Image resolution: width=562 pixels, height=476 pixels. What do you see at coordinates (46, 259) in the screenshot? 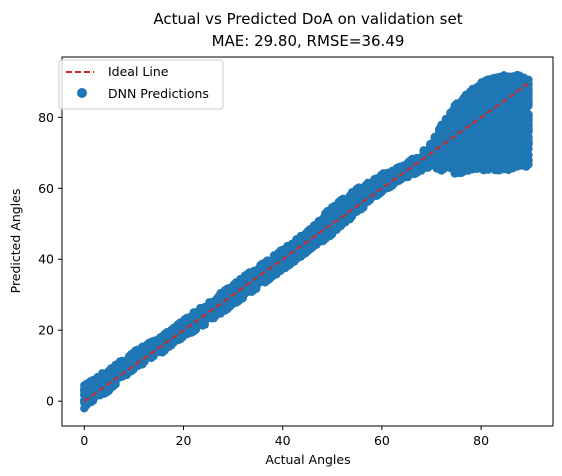
I see `y-tick-label: 40` at bounding box center [46, 259].